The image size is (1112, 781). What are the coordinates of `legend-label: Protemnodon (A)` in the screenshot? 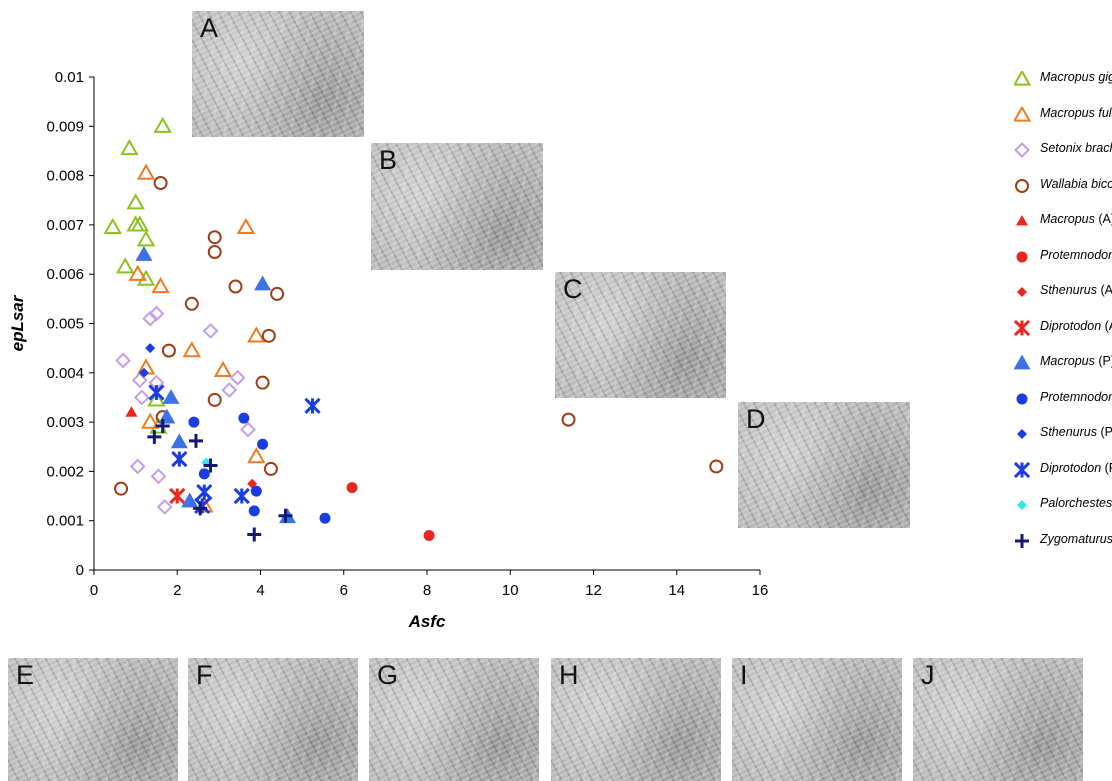 It's located at (1076, 255).